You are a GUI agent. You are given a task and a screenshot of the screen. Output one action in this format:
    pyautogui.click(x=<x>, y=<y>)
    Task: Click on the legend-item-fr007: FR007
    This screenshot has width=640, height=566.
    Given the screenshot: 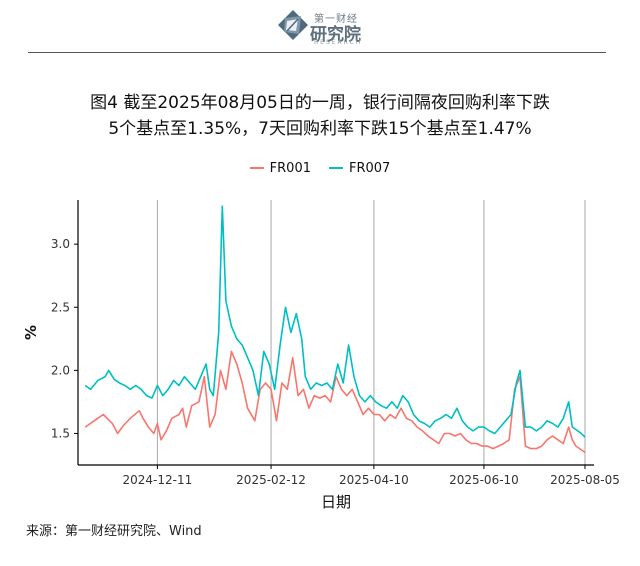 What is the action you would take?
    pyautogui.click(x=359, y=168)
    